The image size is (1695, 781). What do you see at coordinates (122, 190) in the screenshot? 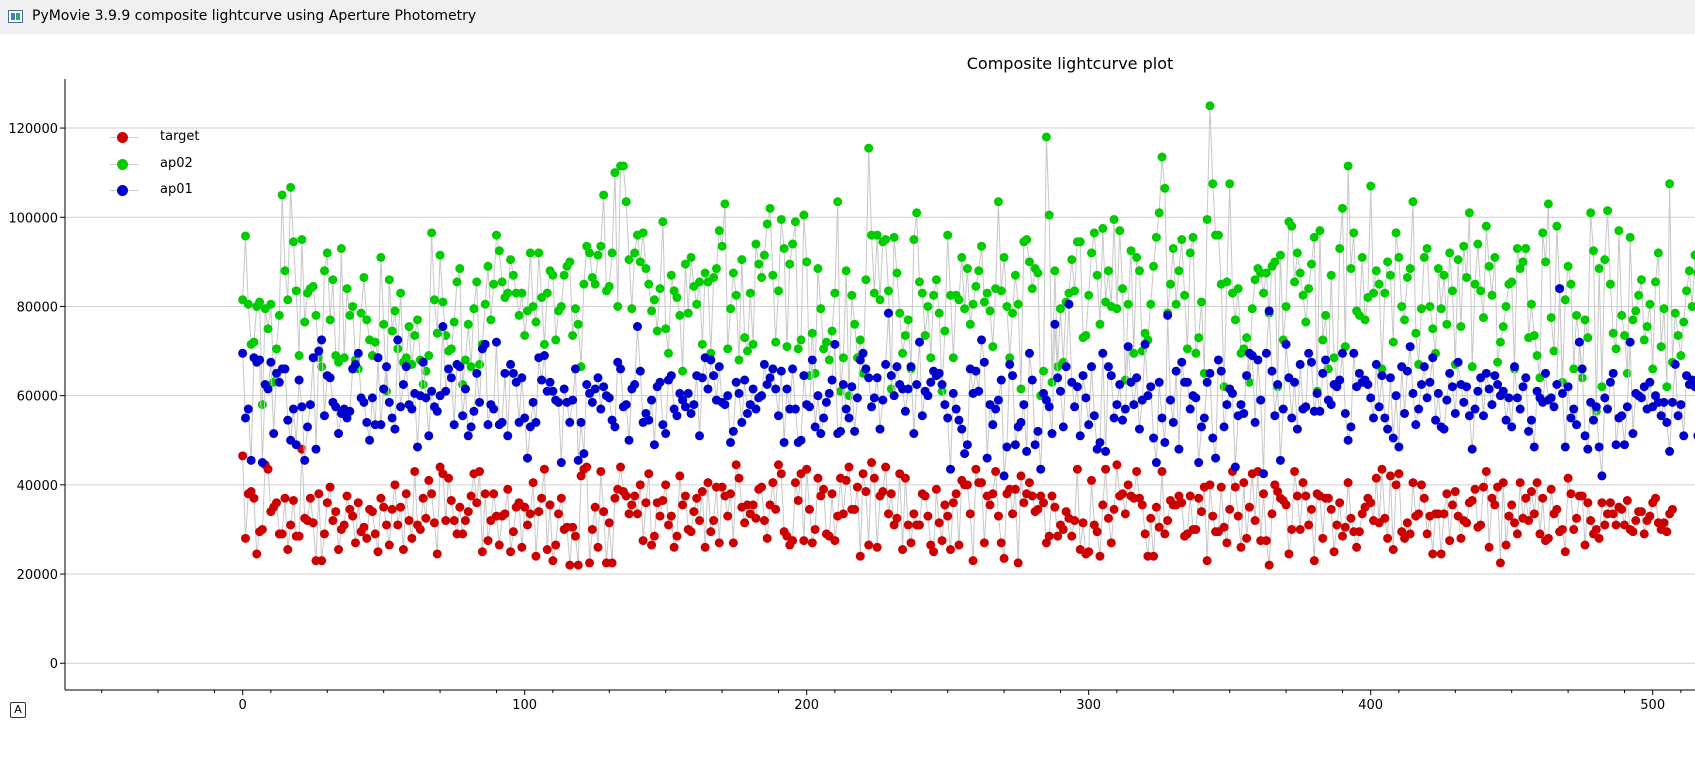
I see `legend-marker` at bounding box center [122, 190].